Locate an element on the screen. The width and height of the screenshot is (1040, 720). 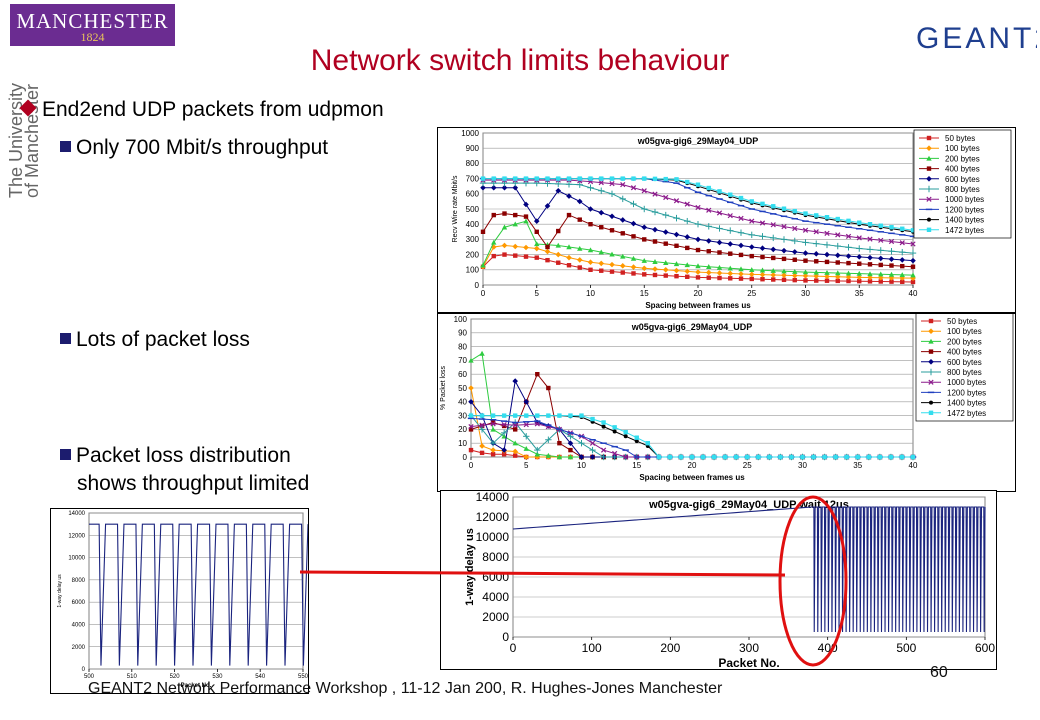
chart-title: w05gva-gig6_29May04_UDP is located at coordinates (698, 141).